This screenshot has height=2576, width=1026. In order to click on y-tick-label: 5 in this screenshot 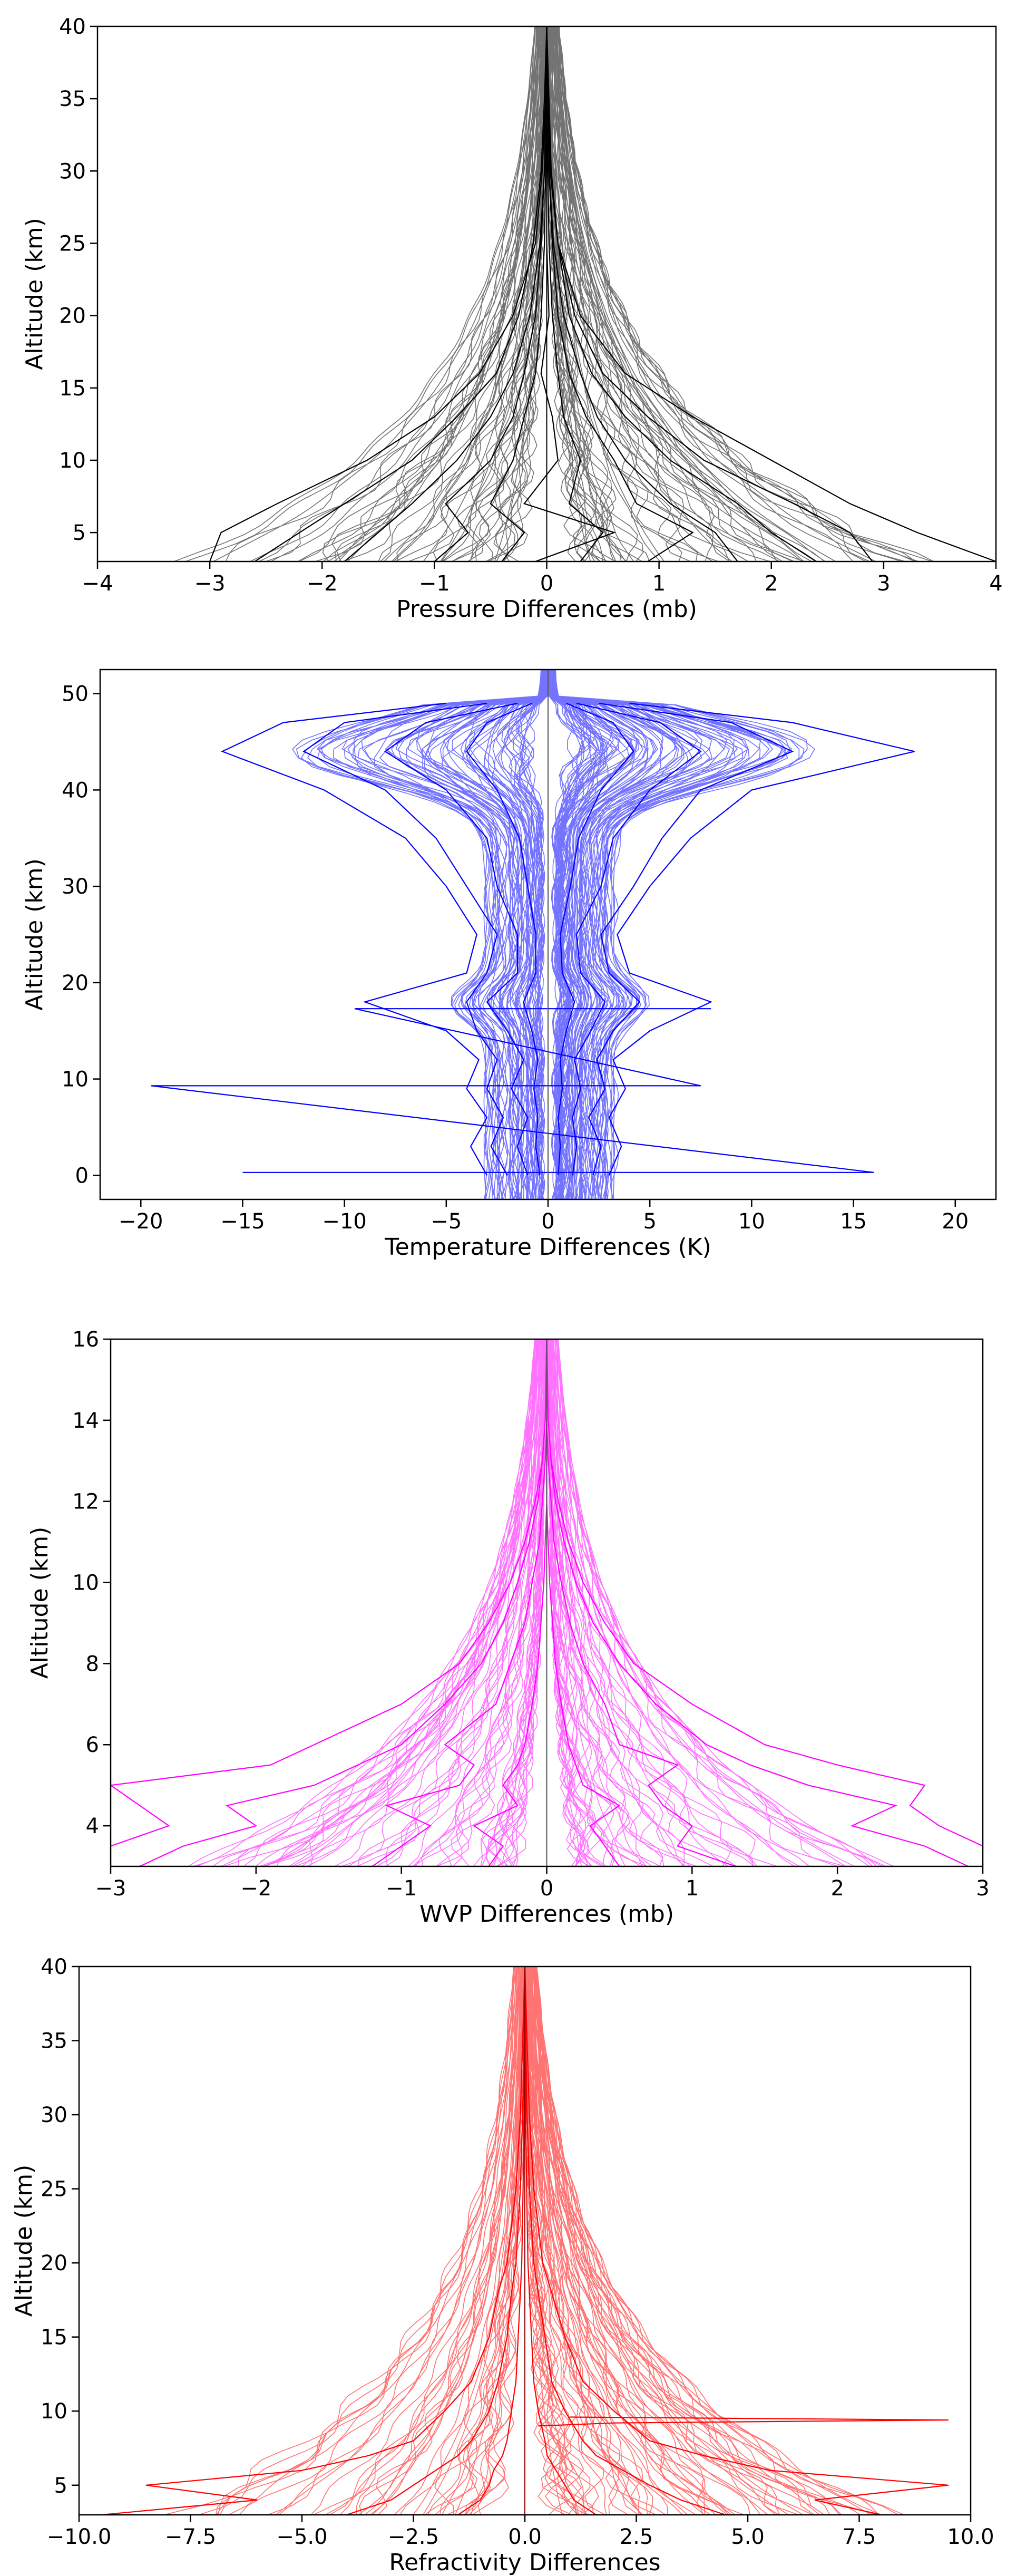, I will do `click(60, 2486)`.